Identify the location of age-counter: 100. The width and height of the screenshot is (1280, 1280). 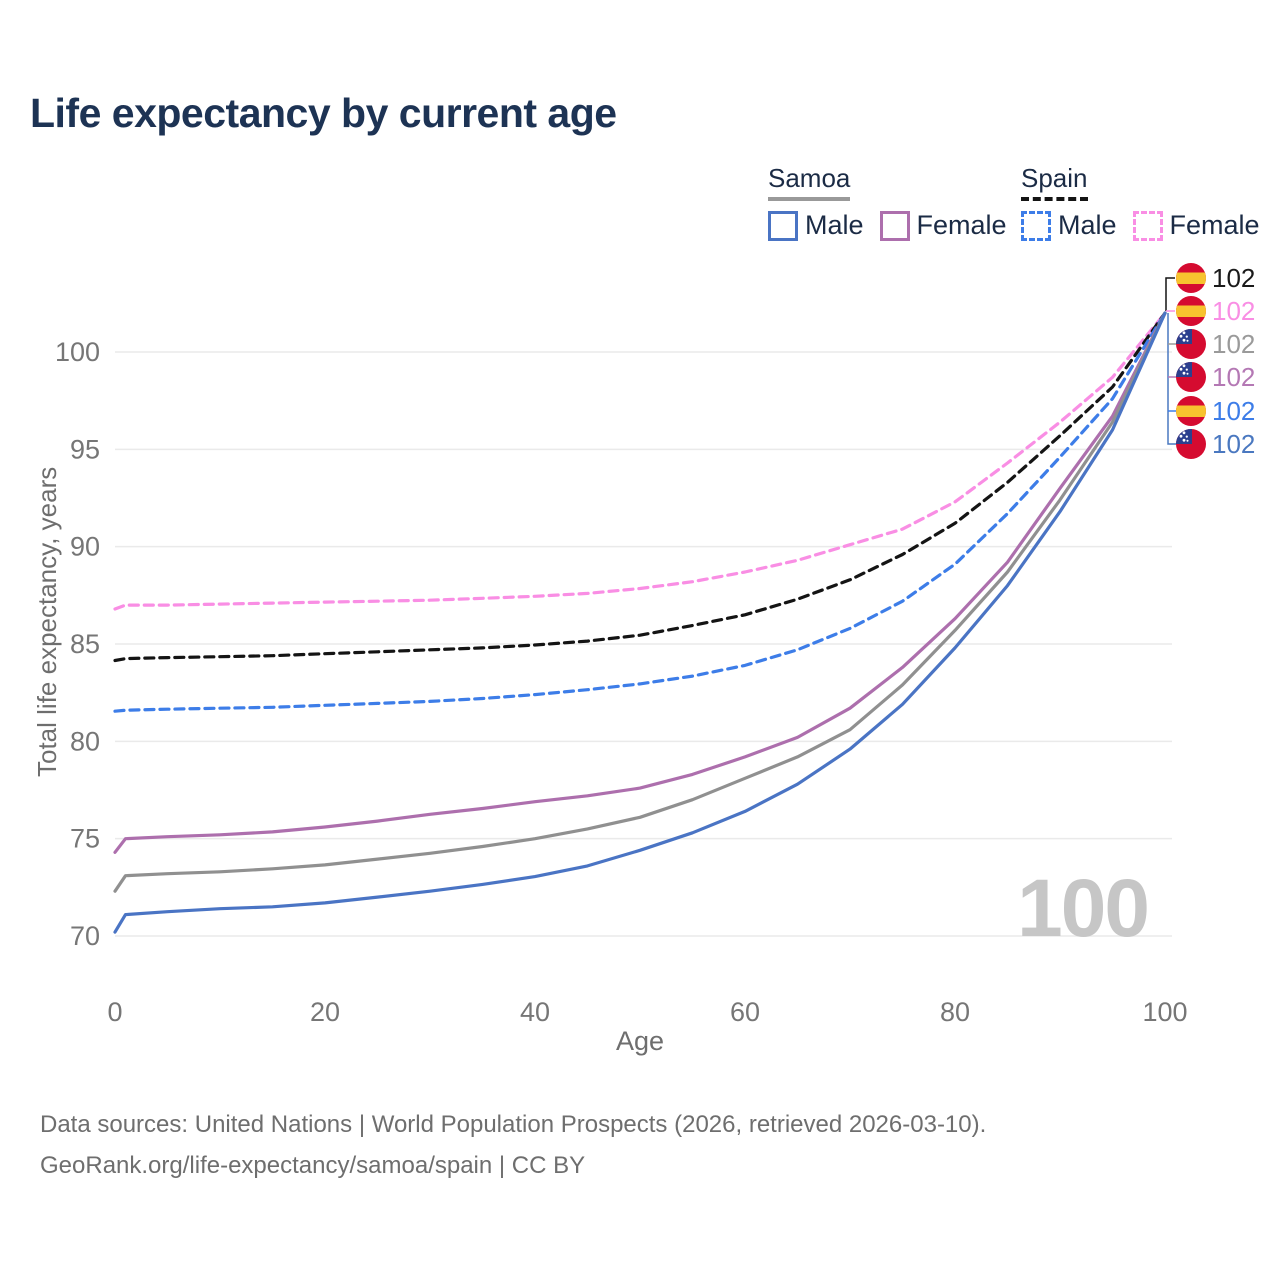
(1083, 908).